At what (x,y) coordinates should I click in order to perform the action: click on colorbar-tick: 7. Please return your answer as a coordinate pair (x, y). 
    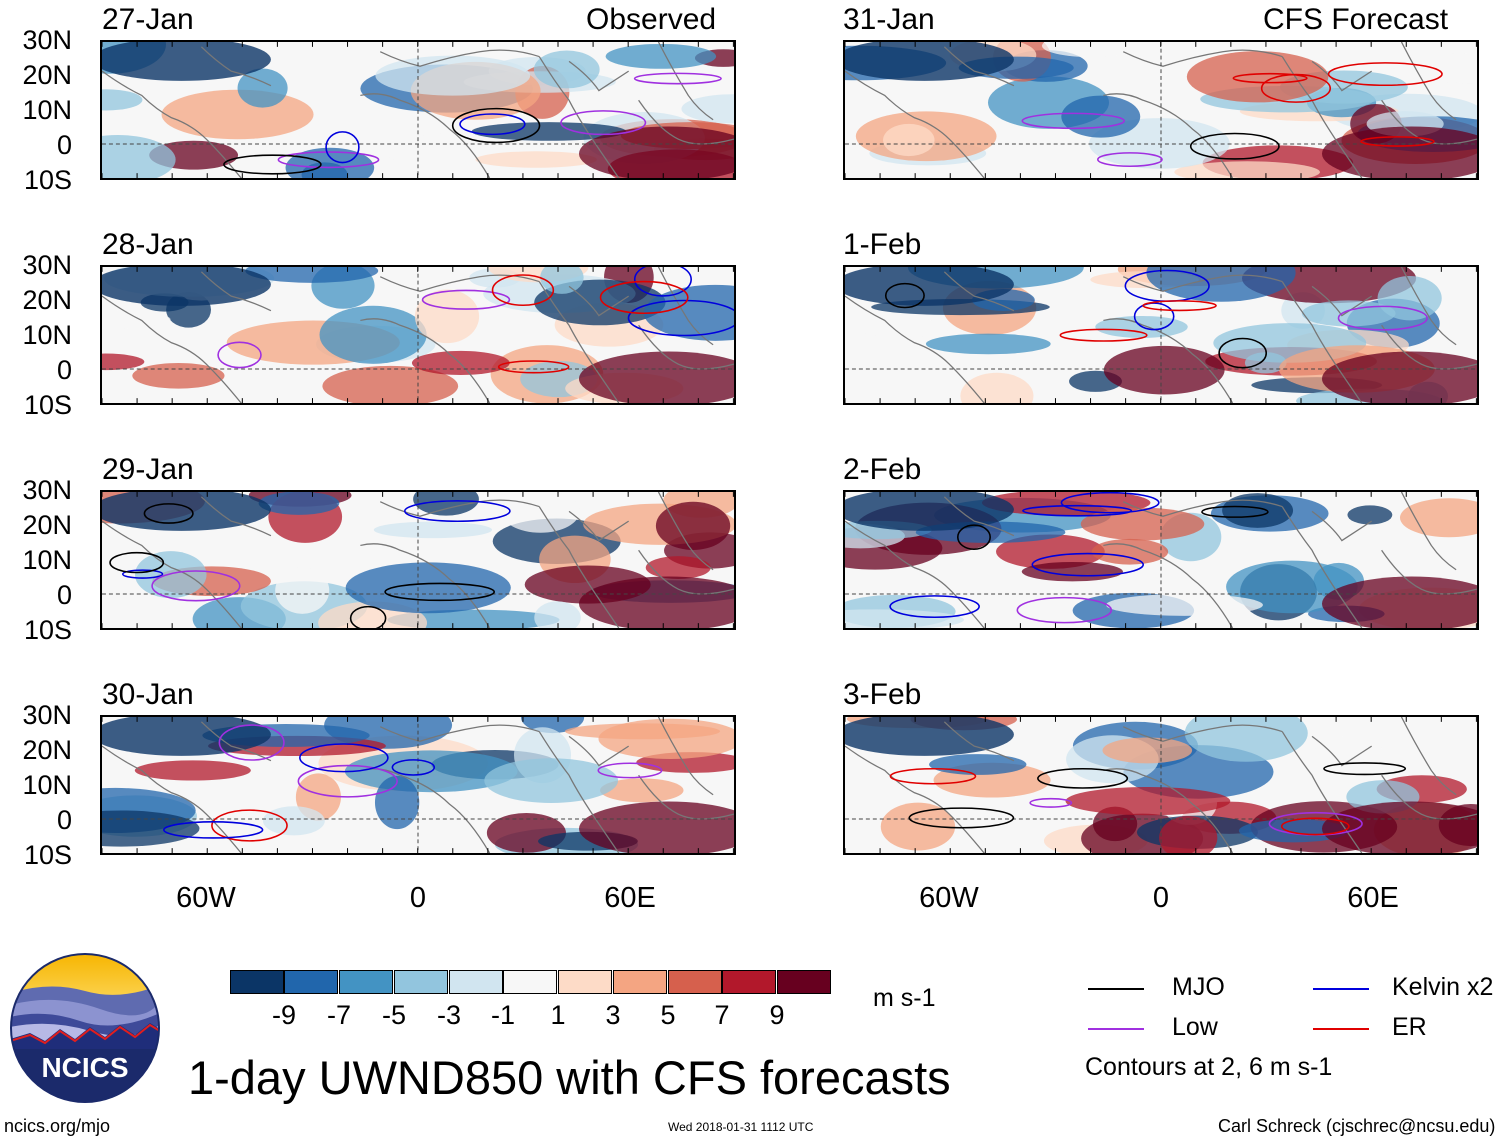
    Looking at the image, I should click on (722, 1015).